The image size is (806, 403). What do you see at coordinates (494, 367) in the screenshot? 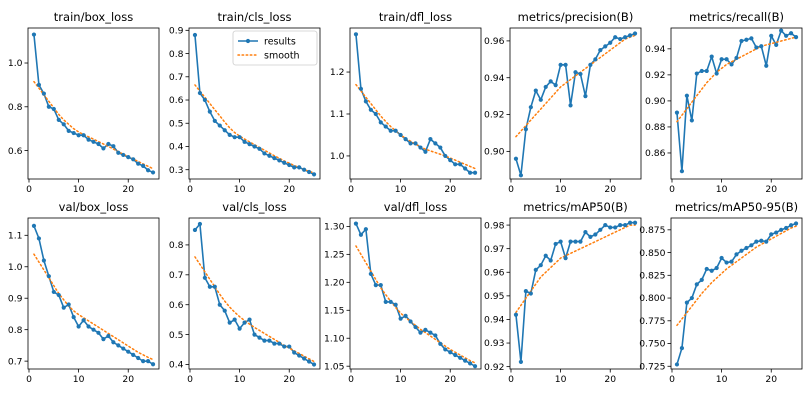
I see `chart-metrics-map50-b-ytick-label: 0.92` at bounding box center [494, 367].